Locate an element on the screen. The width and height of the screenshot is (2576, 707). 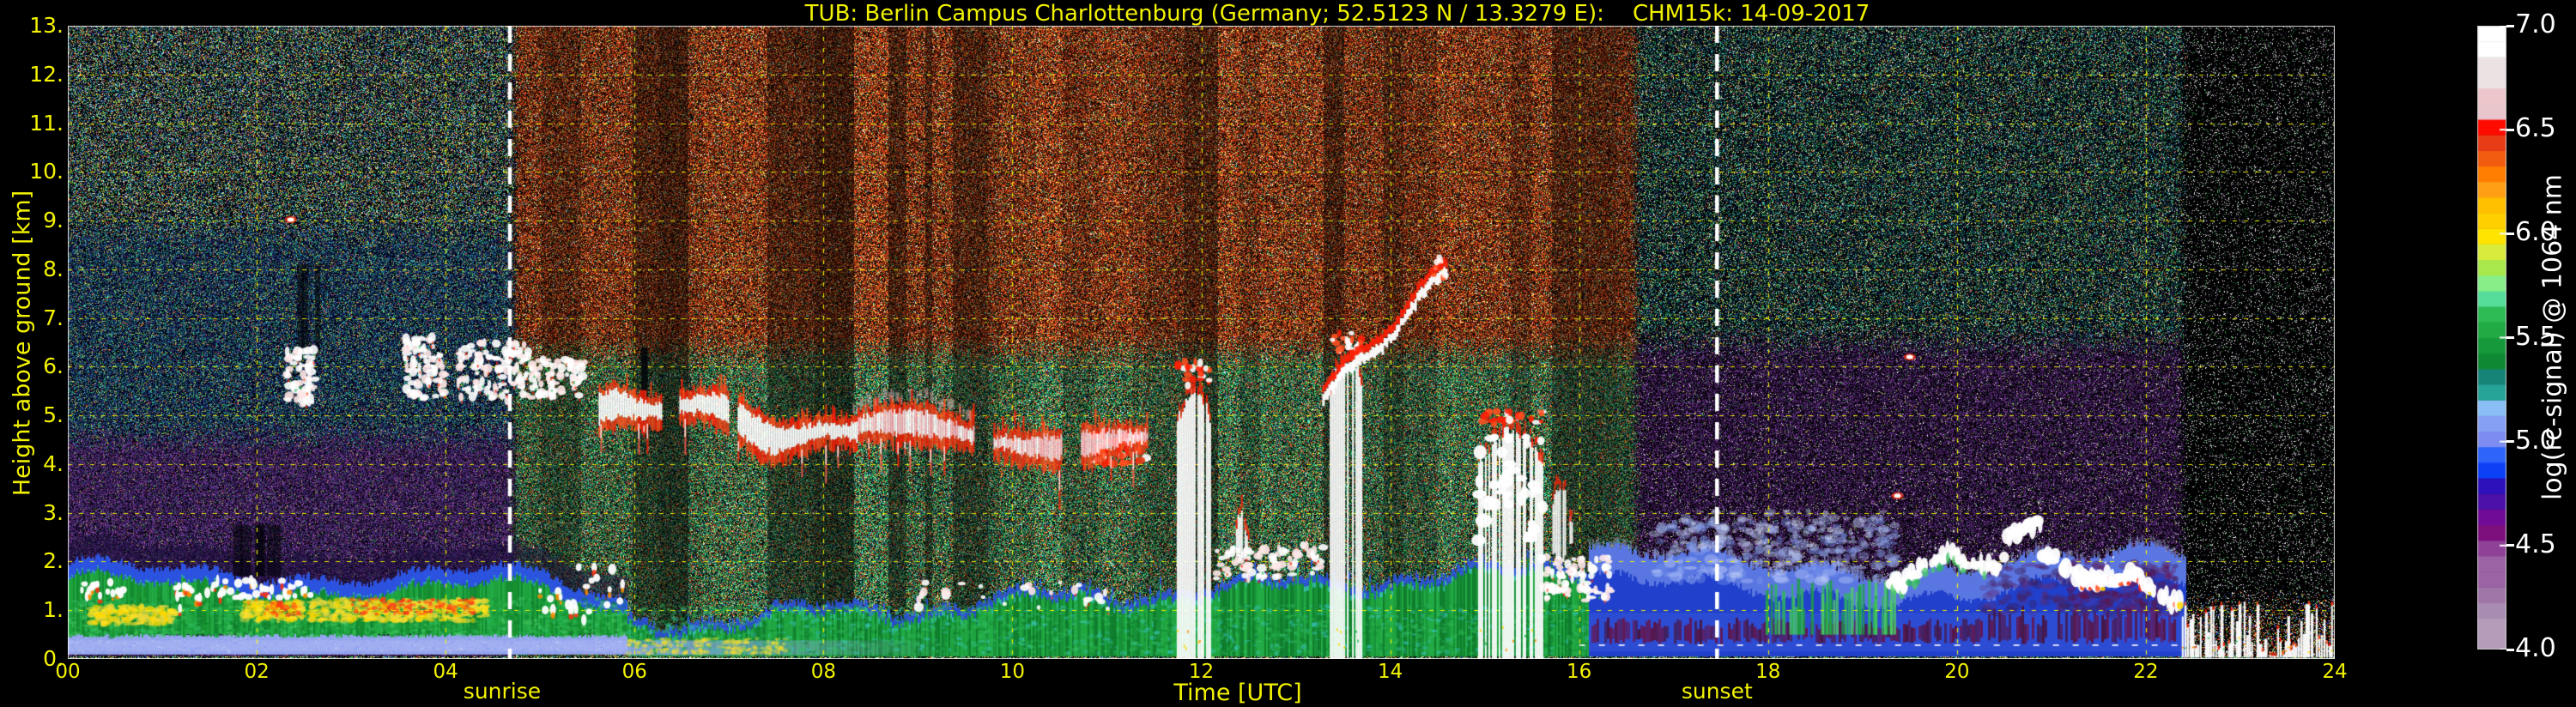
x-axis-tick: 12 is located at coordinates (1201, 672).